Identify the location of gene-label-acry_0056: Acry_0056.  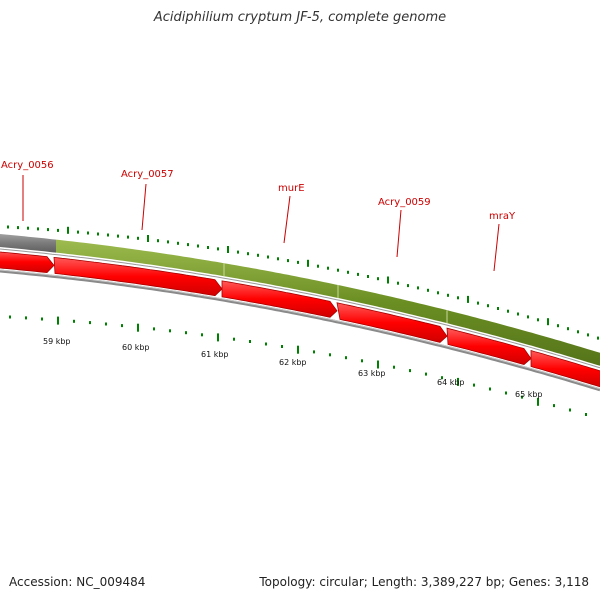
(27, 165).